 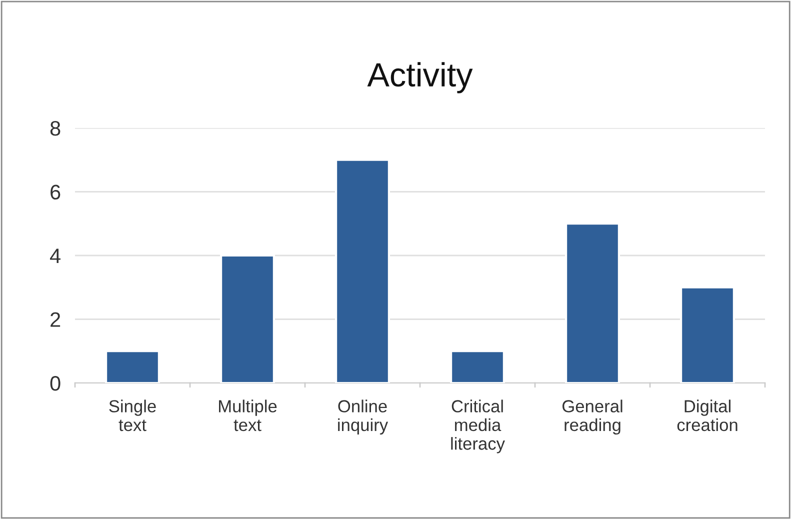 What do you see at coordinates (363, 417) in the screenshot?
I see `x-tick-label: Online inquiry` at bounding box center [363, 417].